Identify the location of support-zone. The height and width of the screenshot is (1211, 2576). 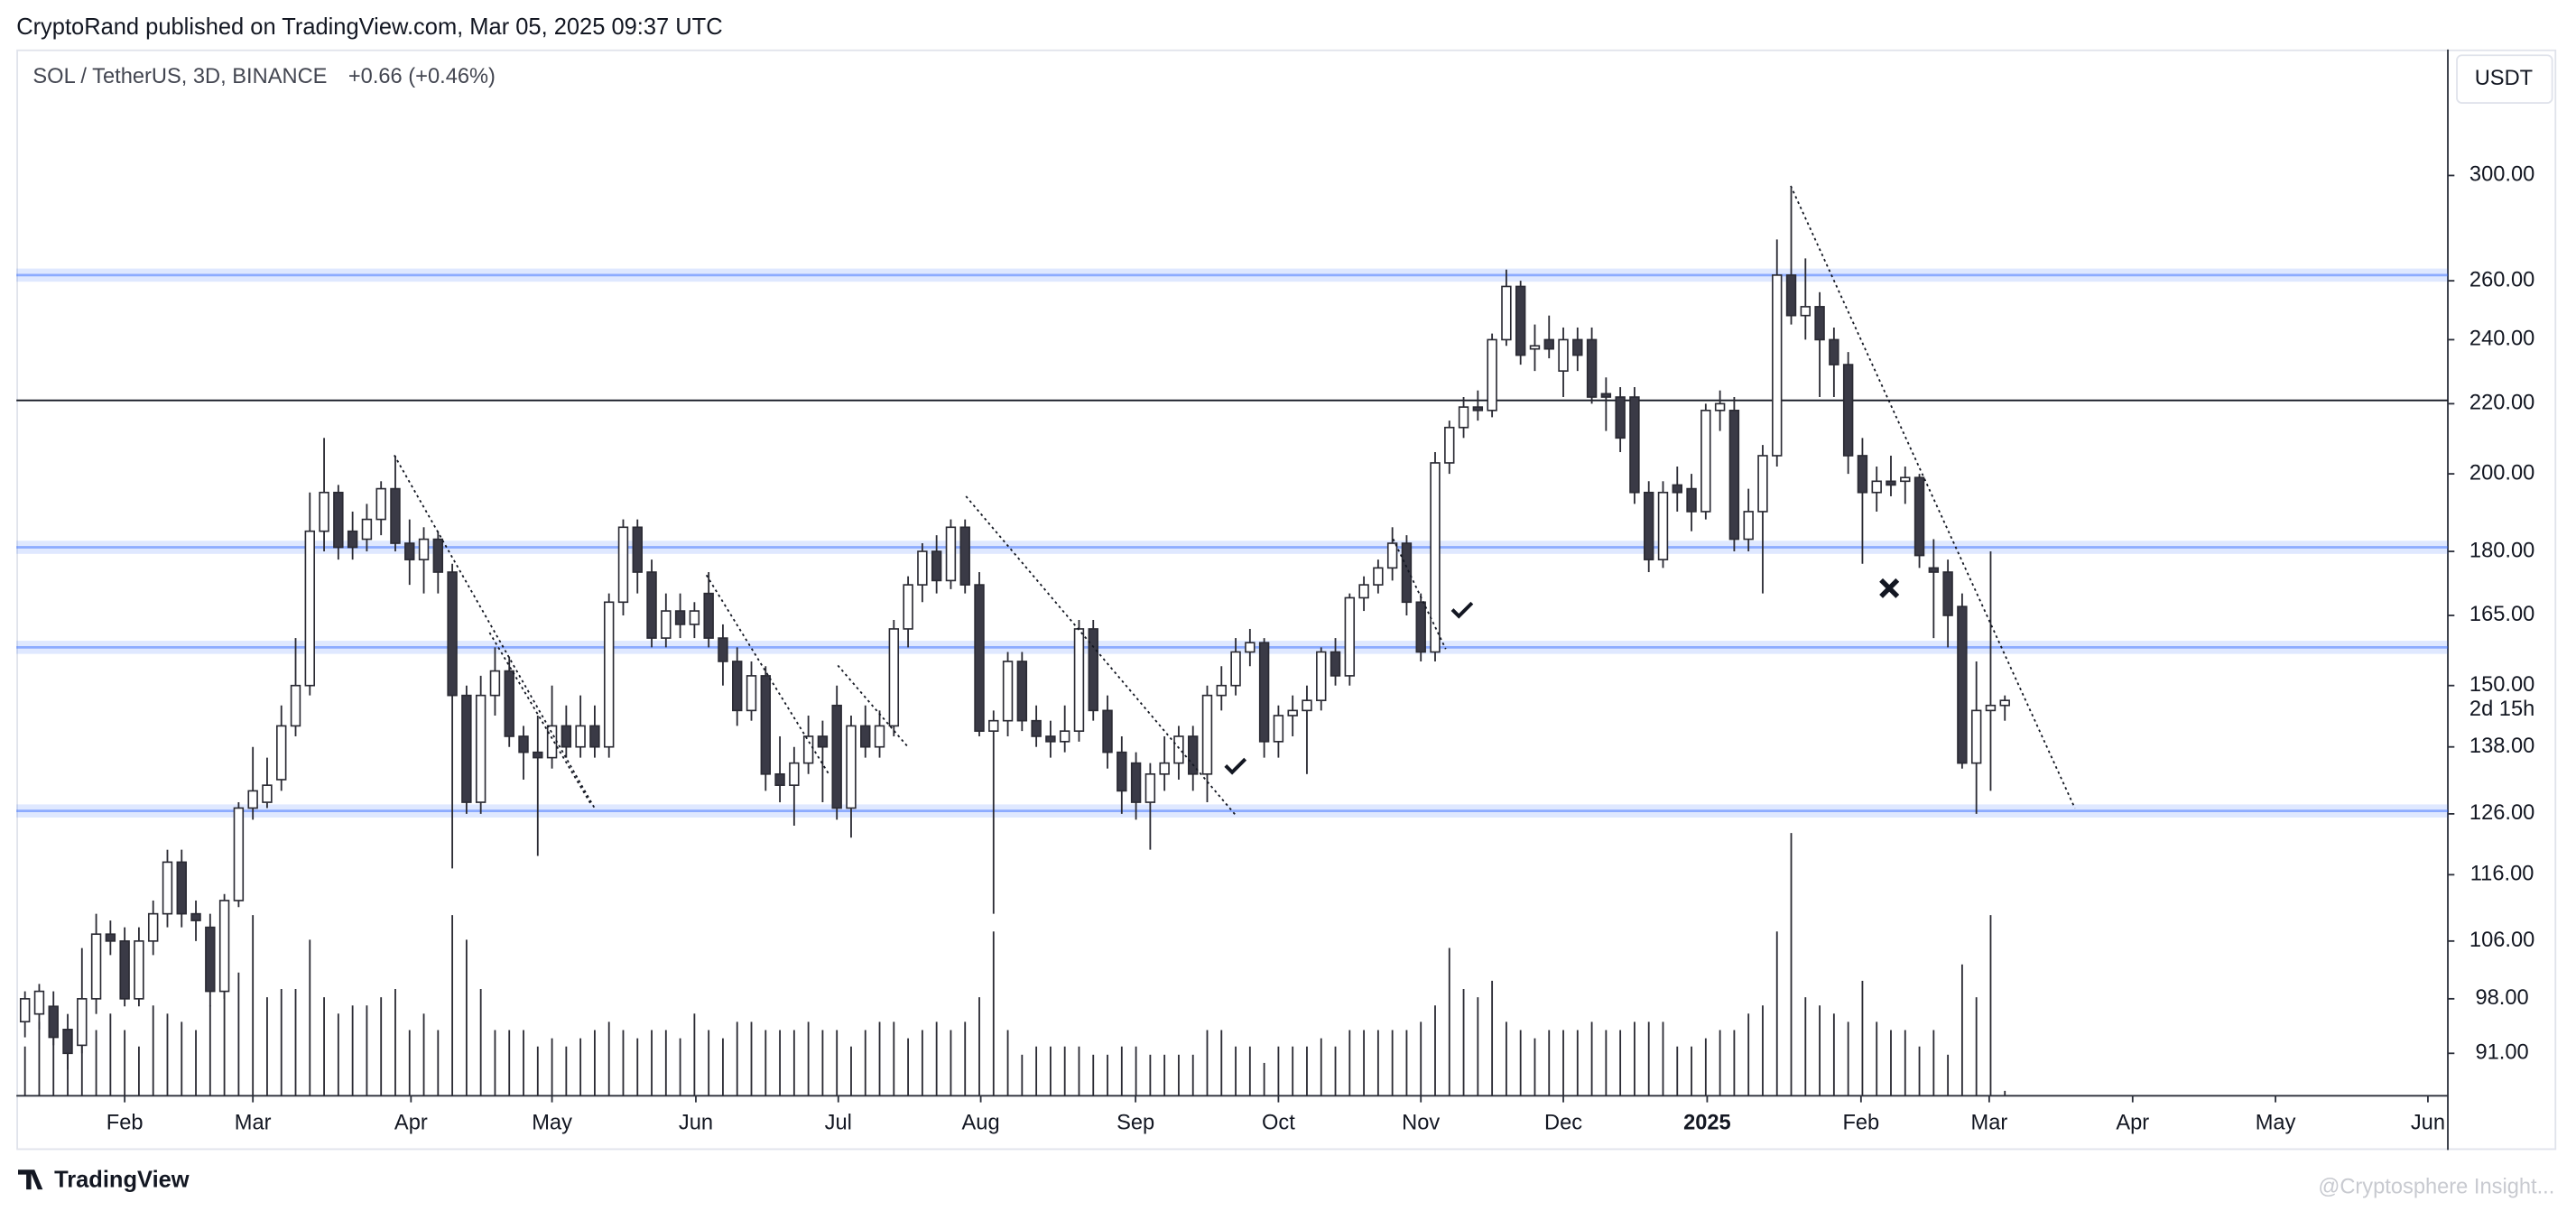
(1233, 648).